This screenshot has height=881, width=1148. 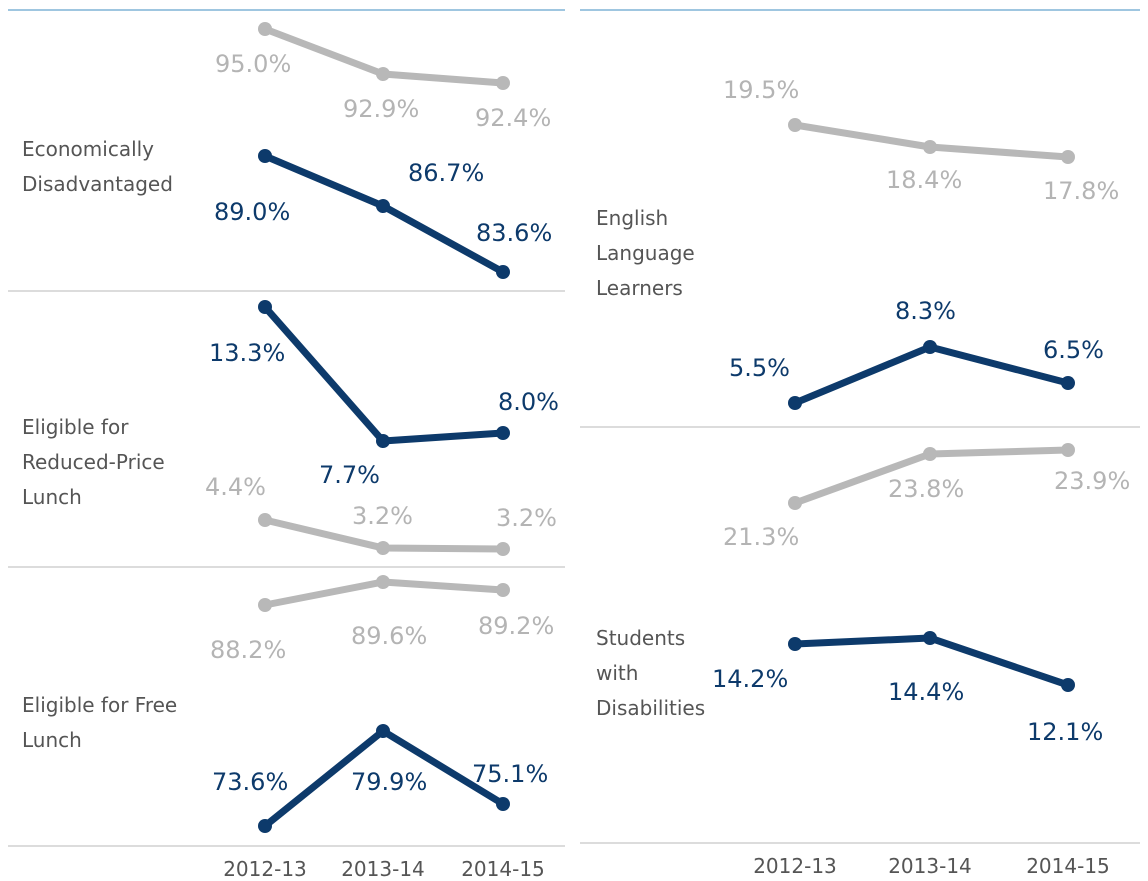 What do you see at coordinates (99, 722) in the screenshot?
I see `panel-title-3: Eligible for Free Lunch` at bounding box center [99, 722].